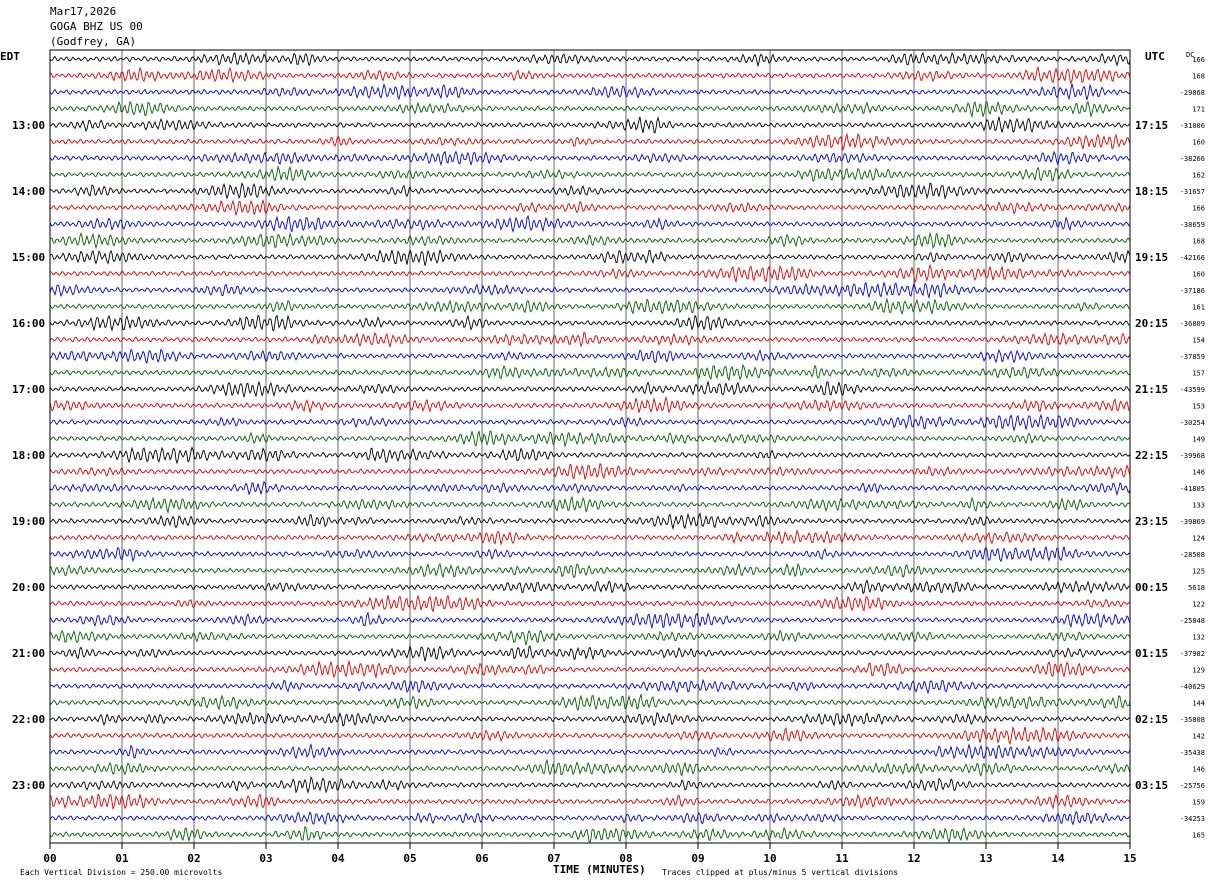 This screenshot has height=886, width=1210. What do you see at coordinates (193, 858) in the screenshot?
I see `x-tick-label: 02` at bounding box center [193, 858].